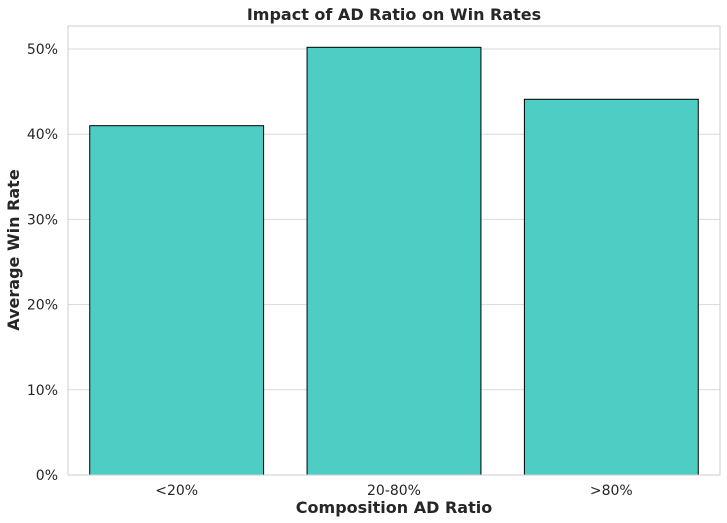 This screenshot has height=523, width=727. I want to click on y-axis-ticks: 0% 10% 20% 30% 40% 50%, so click(42, 263).